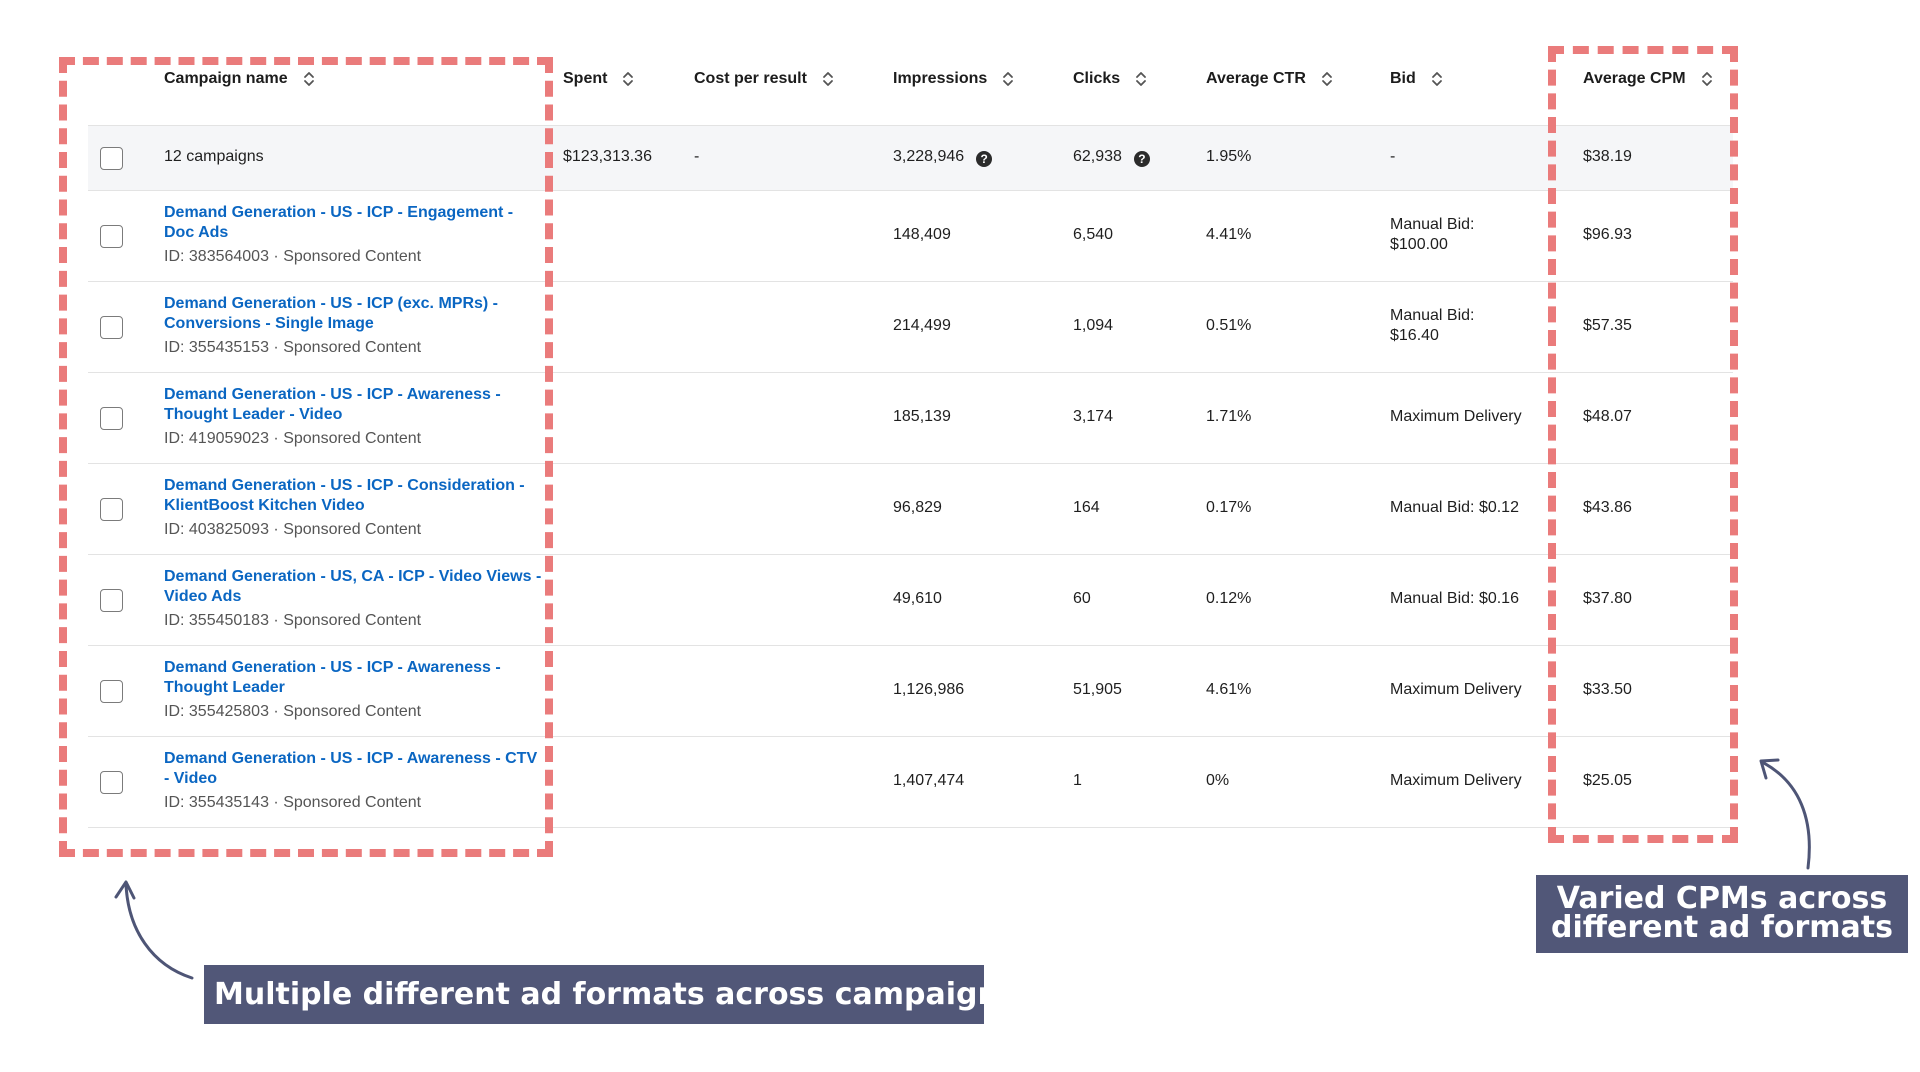 The width and height of the screenshot is (1920, 1072). I want to click on row-ctr: 0.17%, so click(1229, 507).